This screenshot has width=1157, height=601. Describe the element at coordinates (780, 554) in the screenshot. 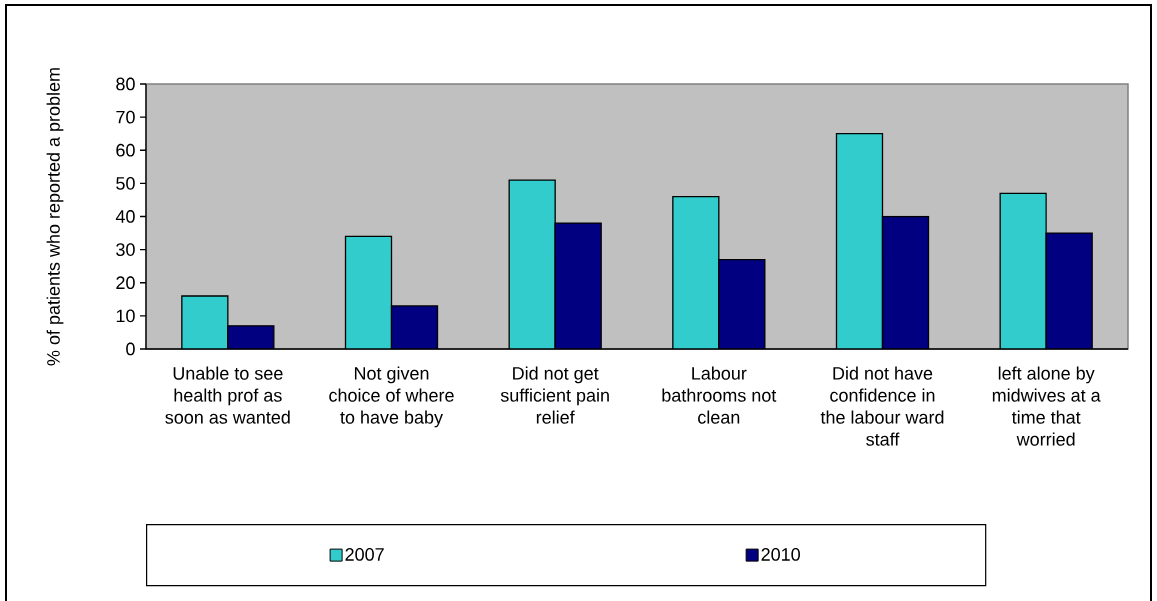

I see `legend-label: 2010` at that location.